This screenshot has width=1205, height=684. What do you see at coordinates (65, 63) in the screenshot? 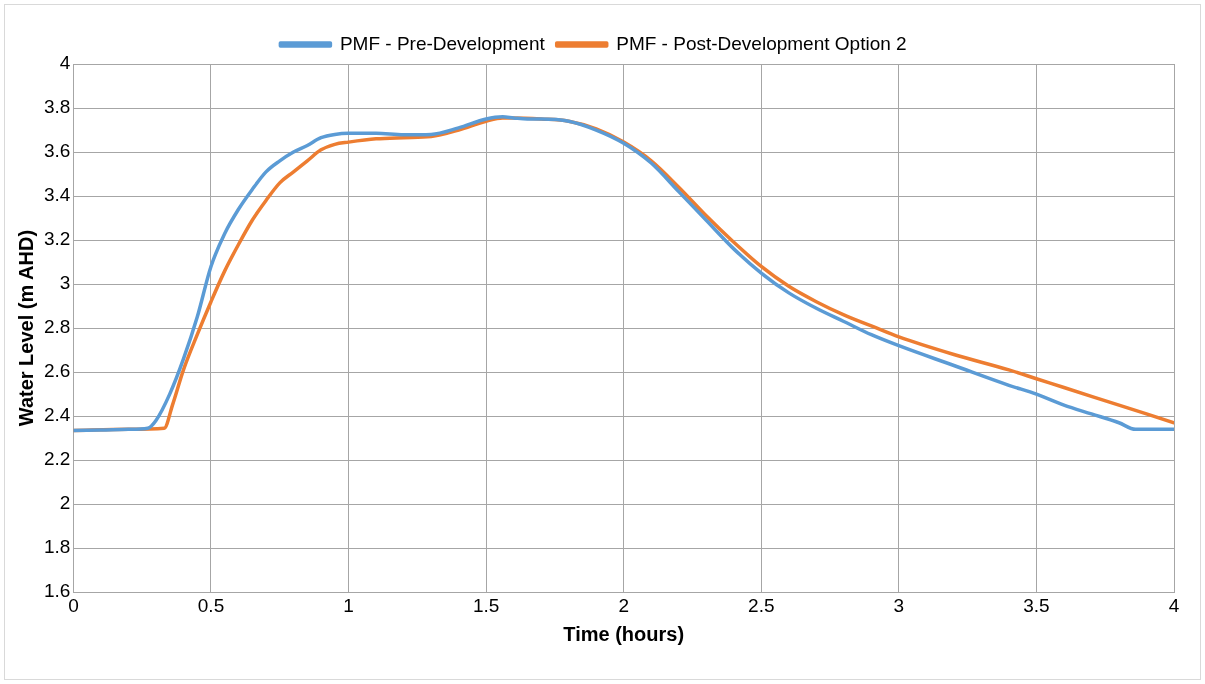
I see `y-tick-label: 4` at bounding box center [65, 63].